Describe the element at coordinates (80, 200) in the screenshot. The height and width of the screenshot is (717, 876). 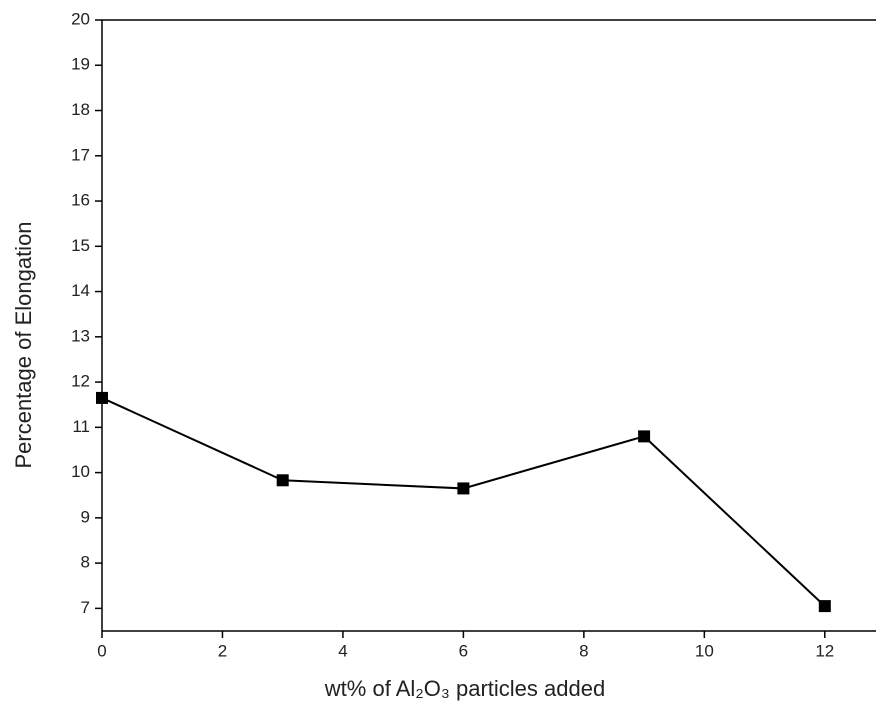
I see `y-tick-label: 16` at that location.